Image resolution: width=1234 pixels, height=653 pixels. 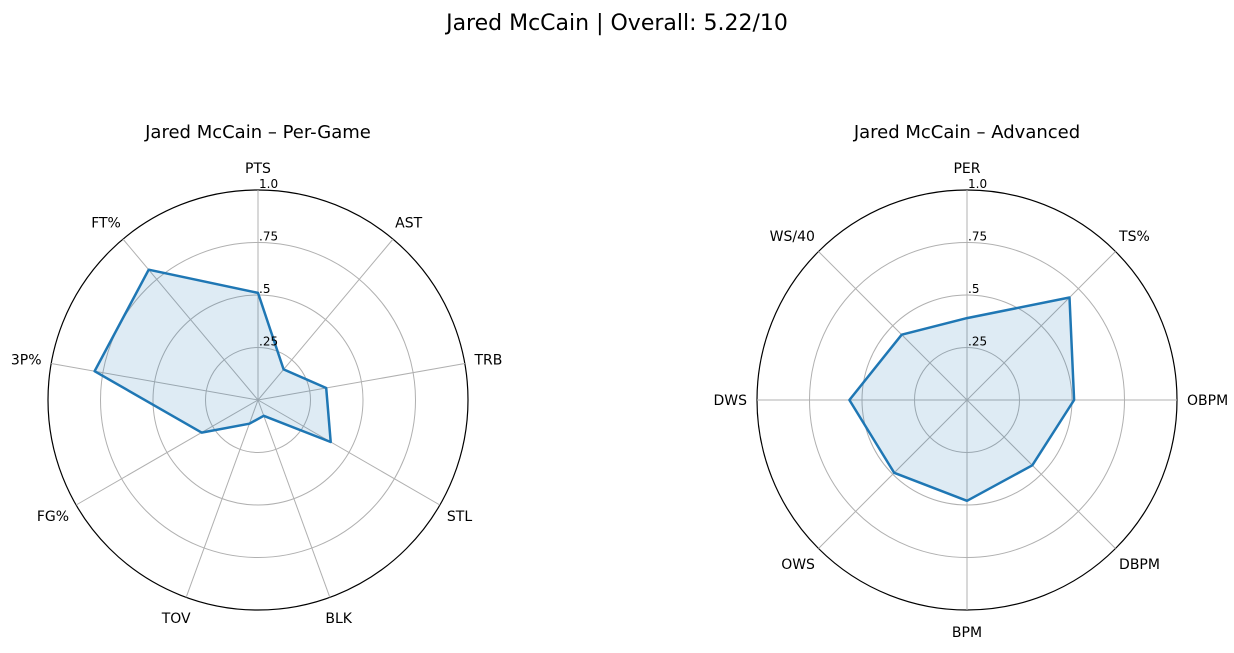 I want to click on per-game-axis-label-trb: TRB, so click(x=487, y=361).